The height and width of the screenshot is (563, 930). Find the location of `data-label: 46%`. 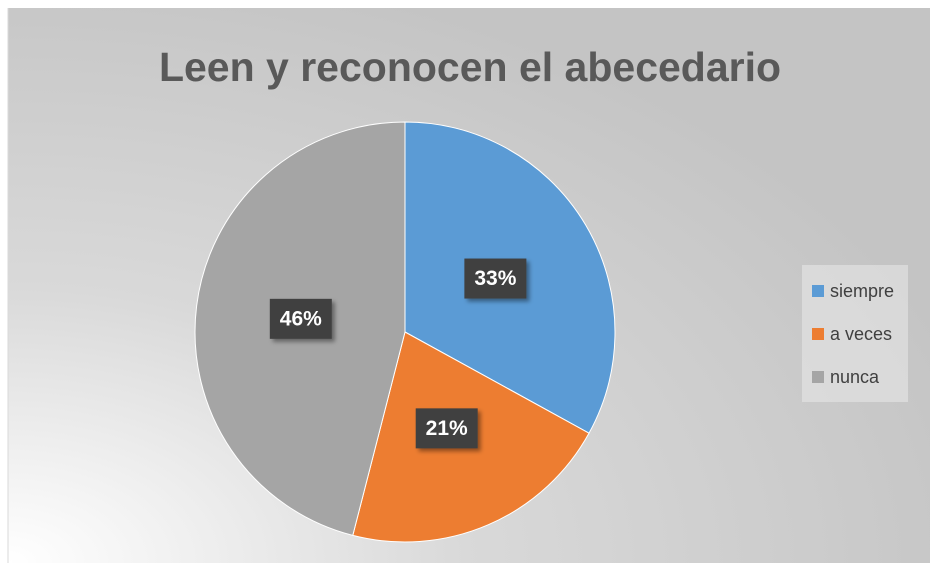

data-label: 46% is located at coordinates (301, 318).